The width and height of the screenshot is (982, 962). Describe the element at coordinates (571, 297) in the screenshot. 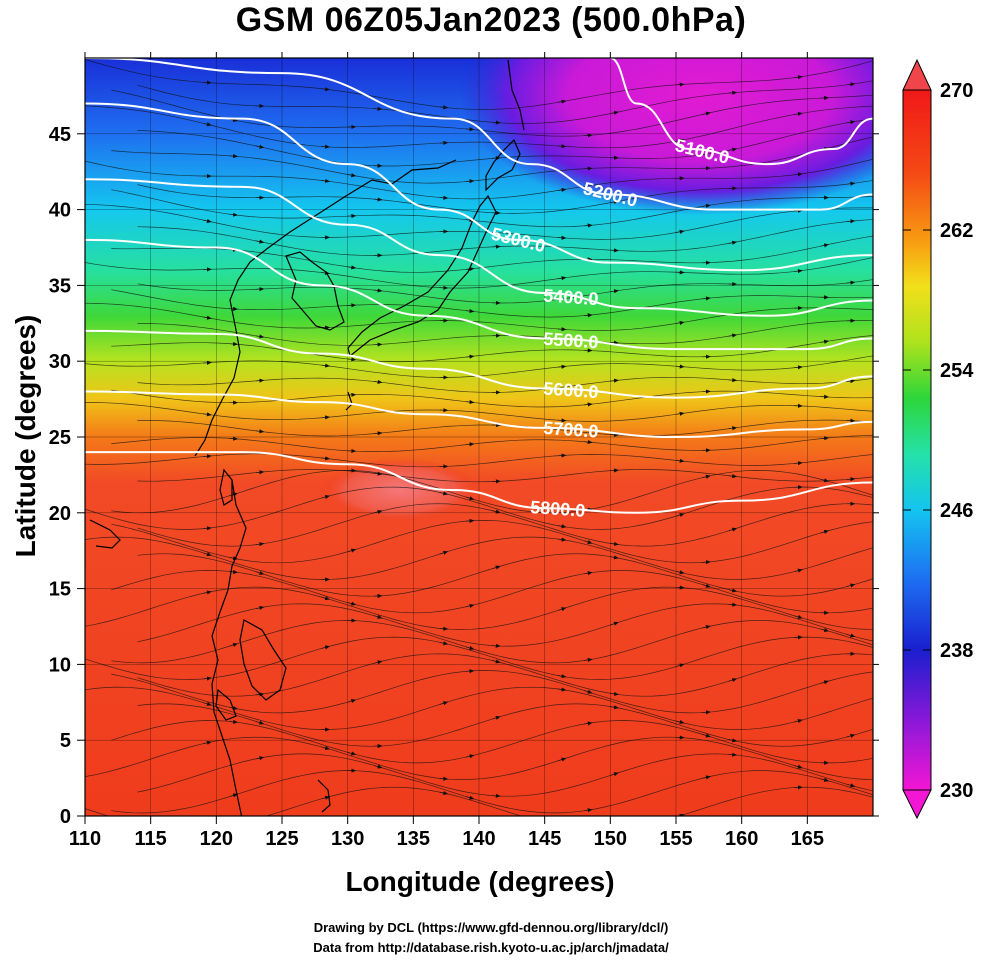

I see `contour-label: 5400.0` at that location.